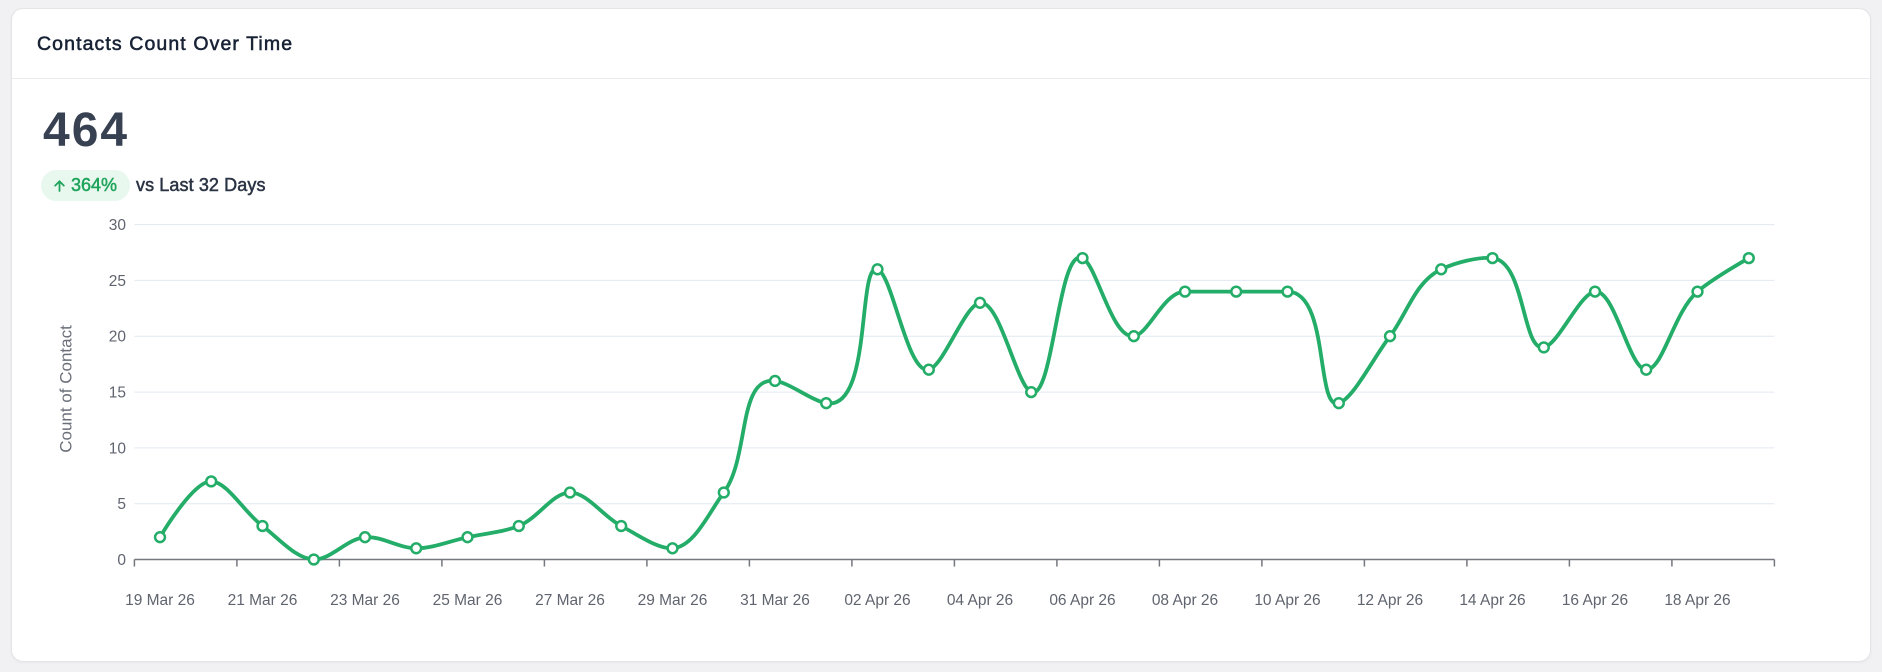 The width and height of the screenshot is (1882, 672). I want to click on svg-text: 02 Apr 26, so click(877, 600).